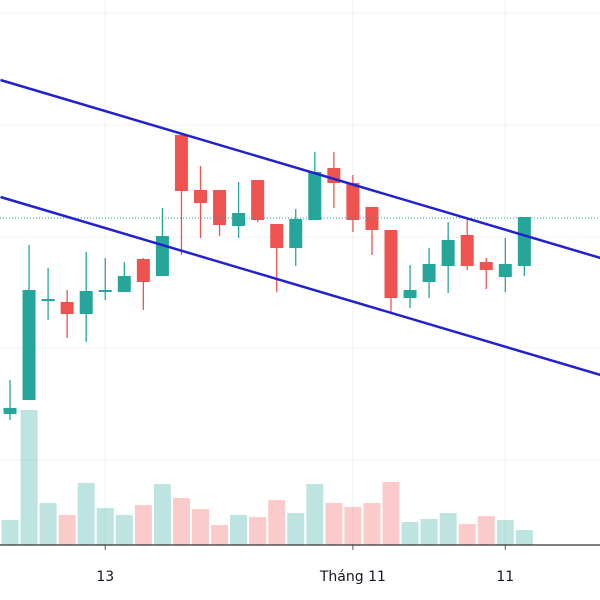  I want to click on x-tick-label: Tháng 11, so click(352, 577).